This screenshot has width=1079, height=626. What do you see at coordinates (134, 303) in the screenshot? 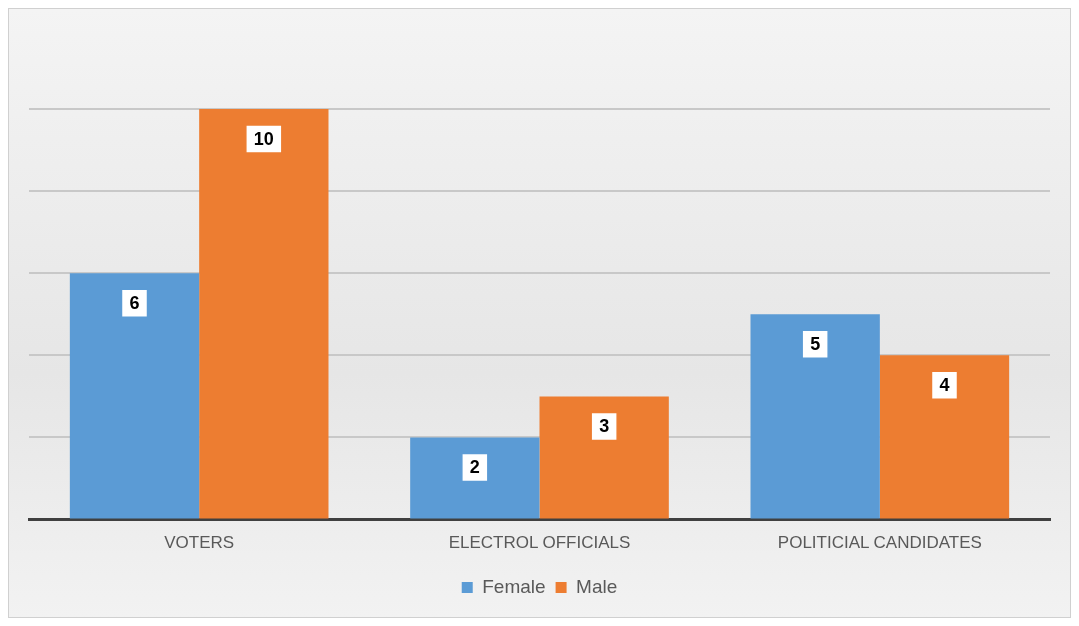
I see `data-label: 6` at bounding box center [134, 303].